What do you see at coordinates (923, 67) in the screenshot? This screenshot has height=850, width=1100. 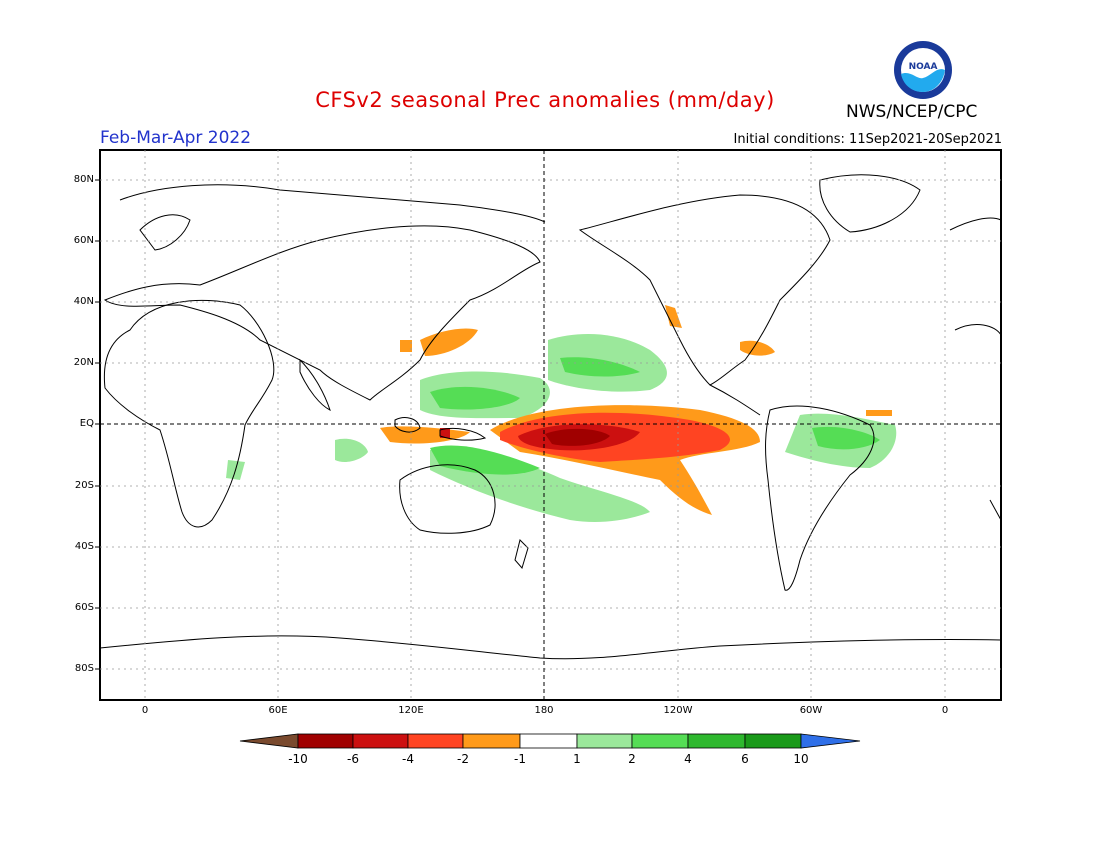 I see `noaa-logo-text: NOAA` at bounding box center [923, 67].